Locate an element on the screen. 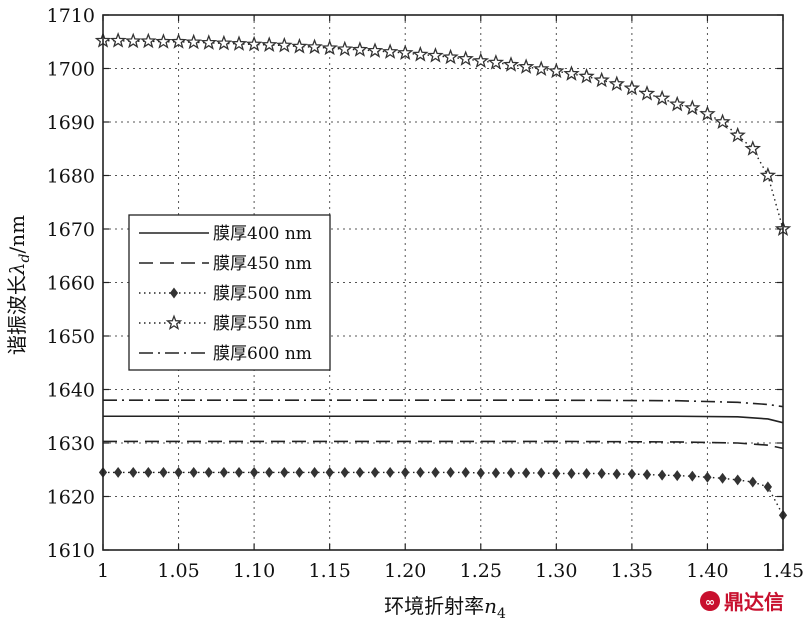  watermark-text: 鼎达信 is located at coordinates (754, 602).